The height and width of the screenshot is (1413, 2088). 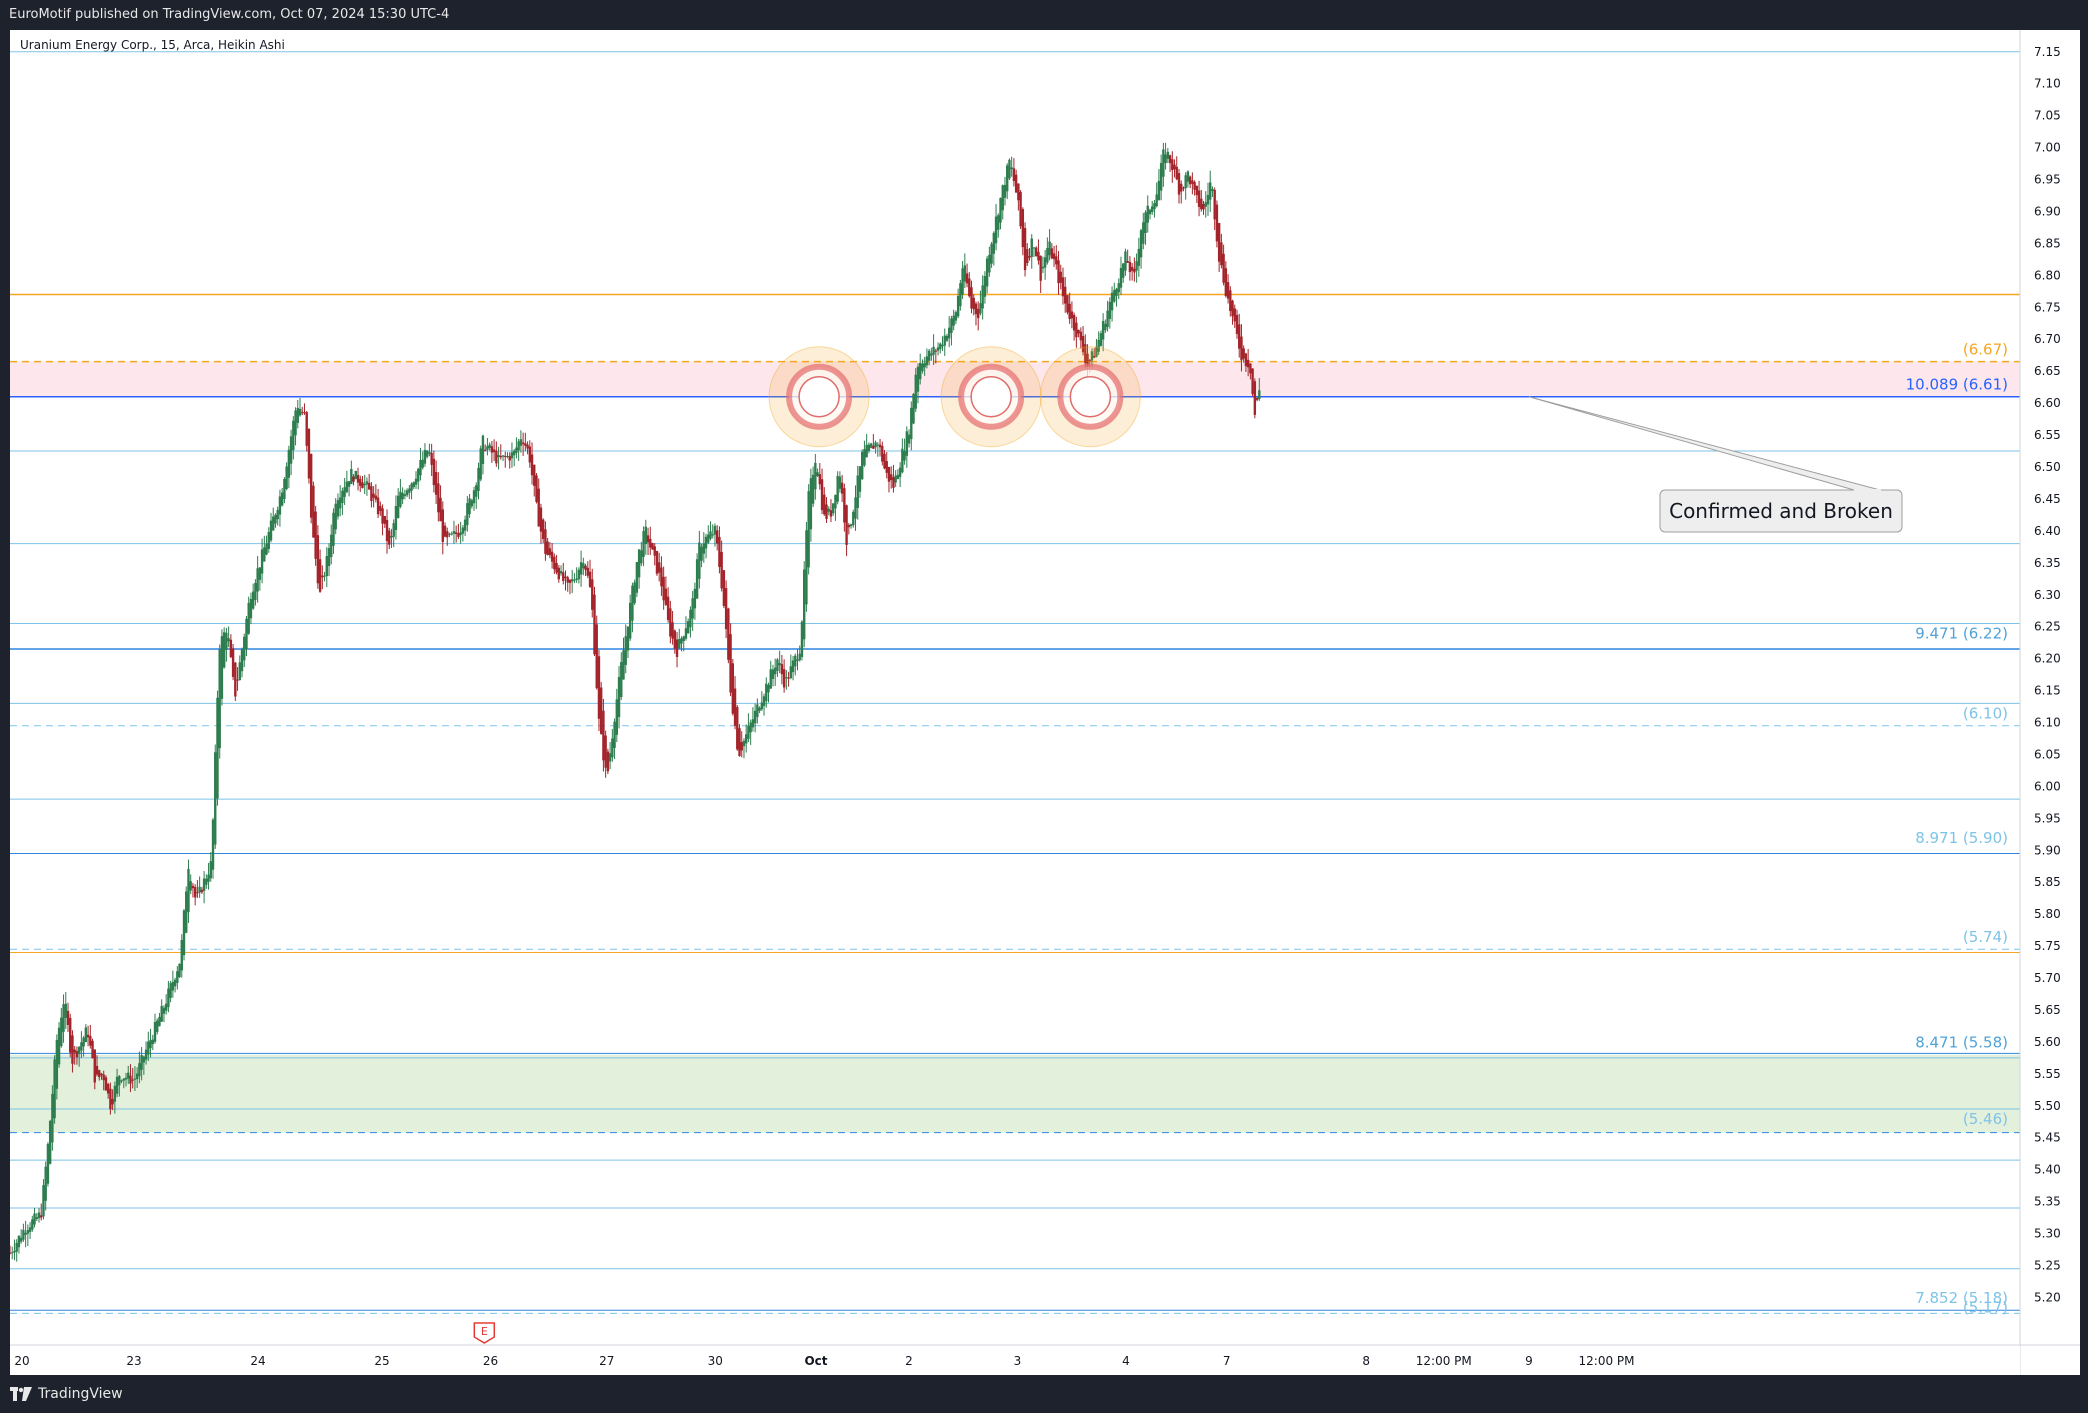 I want to click on price-tick-label: 7.00, so click(x=2047, y=148).